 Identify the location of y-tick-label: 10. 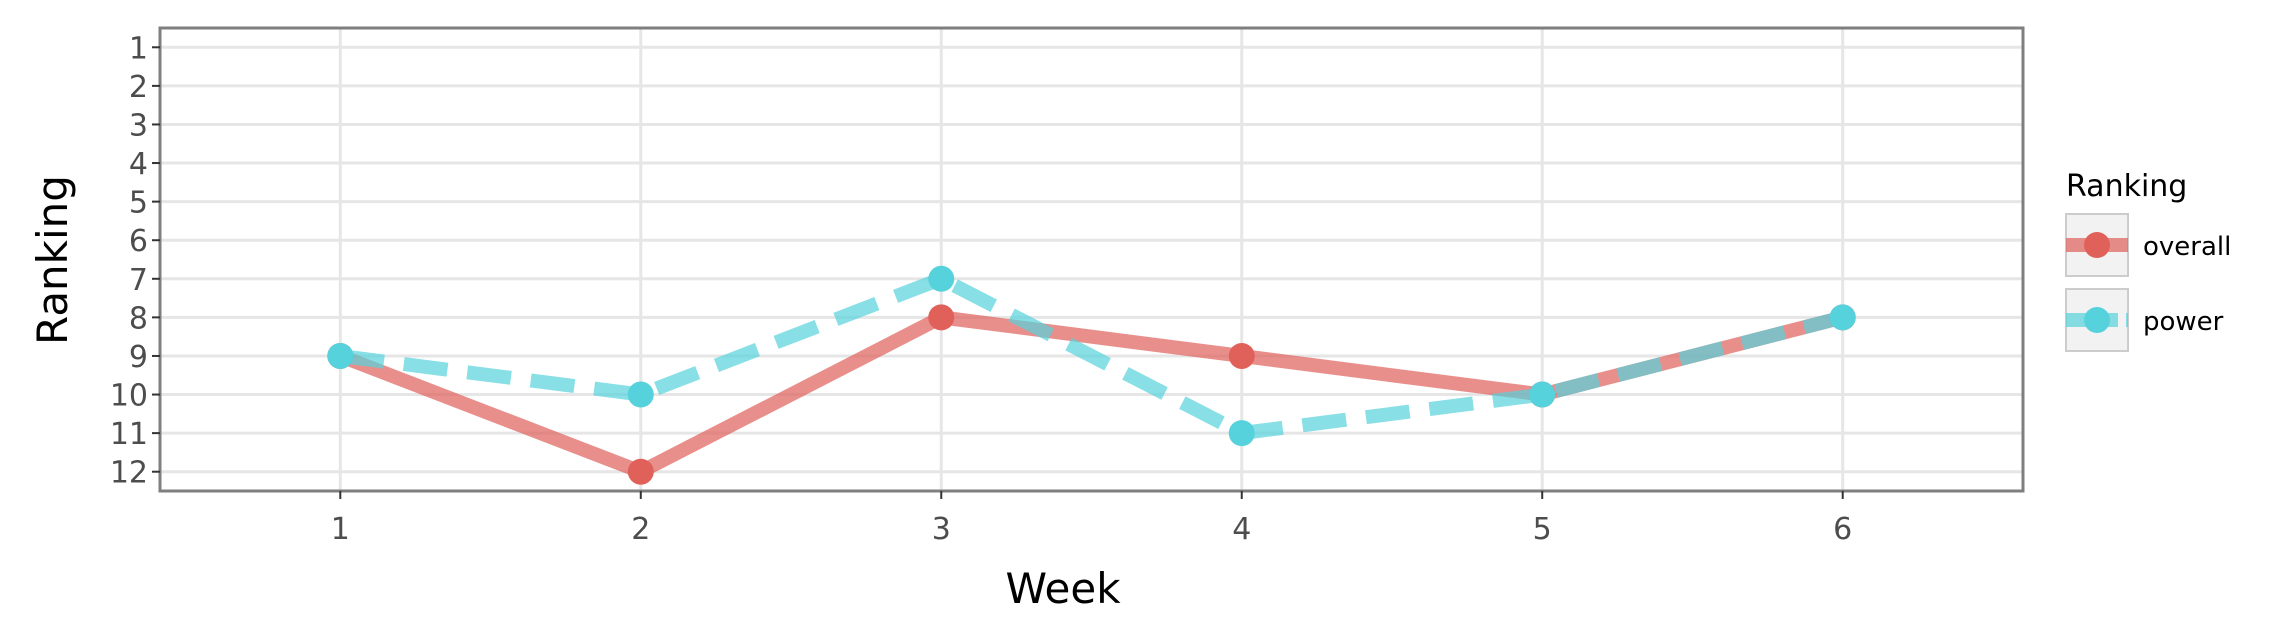
(129, 396).